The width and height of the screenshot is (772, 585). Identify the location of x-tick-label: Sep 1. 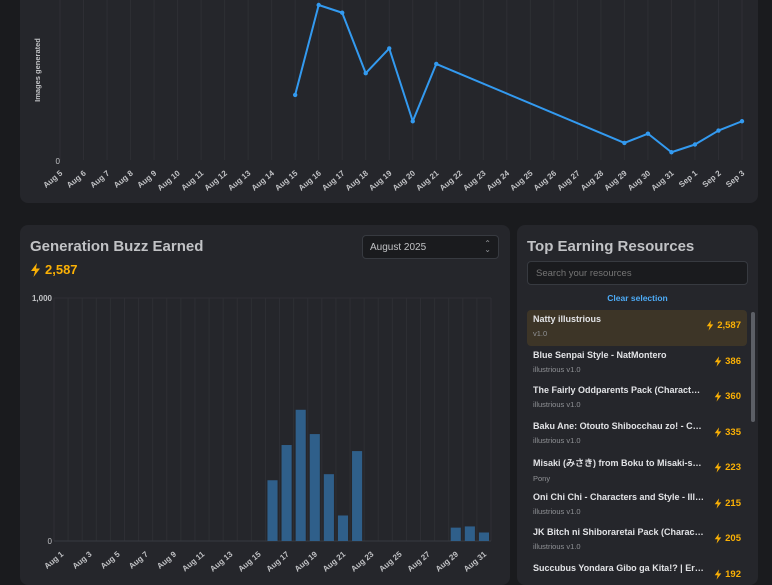
(688, 178).